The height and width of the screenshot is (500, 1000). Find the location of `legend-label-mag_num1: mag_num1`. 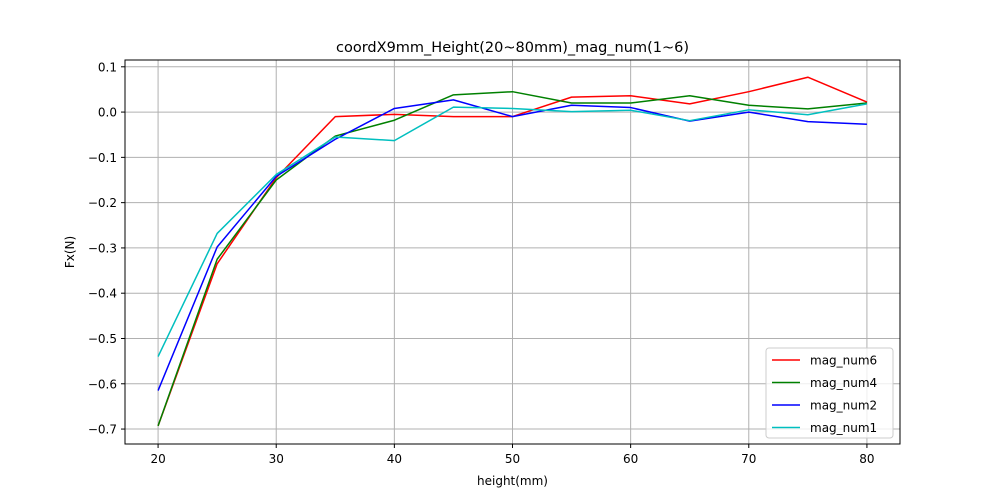

legend-label-mag_num1: mag_num1 is located at coordinates (843, 428).